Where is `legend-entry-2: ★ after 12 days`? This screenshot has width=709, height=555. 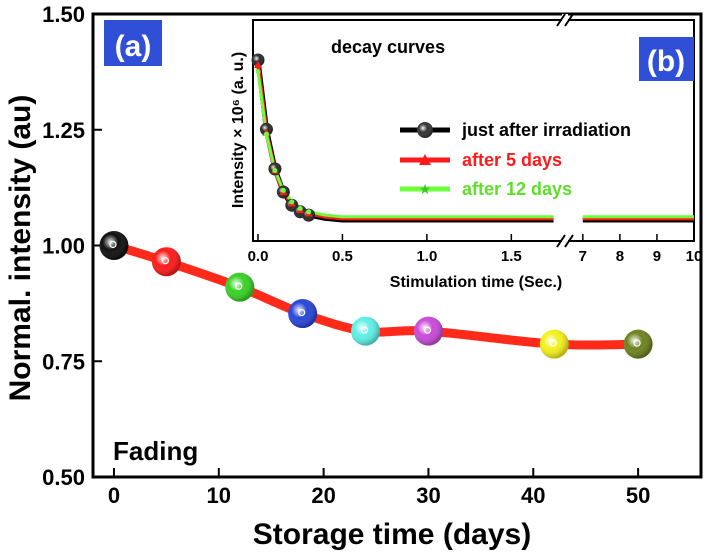
legend-entry-2: ★ after 12 days is located at coordinates (486, 189).